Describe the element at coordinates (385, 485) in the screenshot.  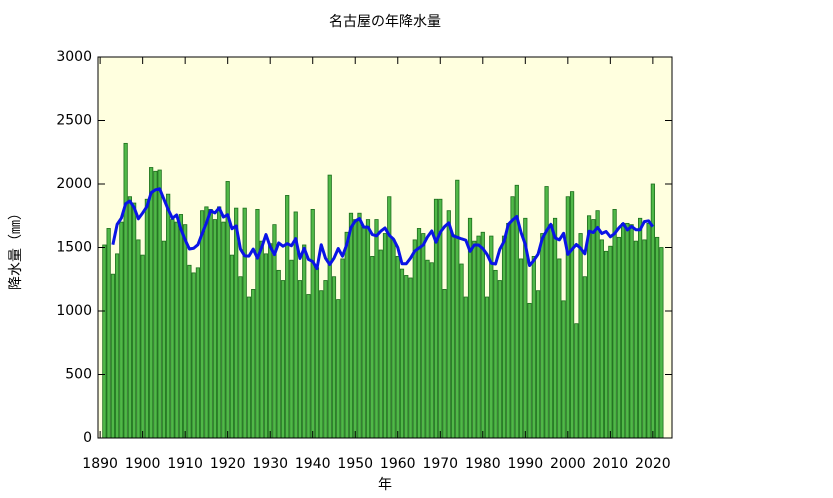
I see `x-axis-label: 年` at that location.